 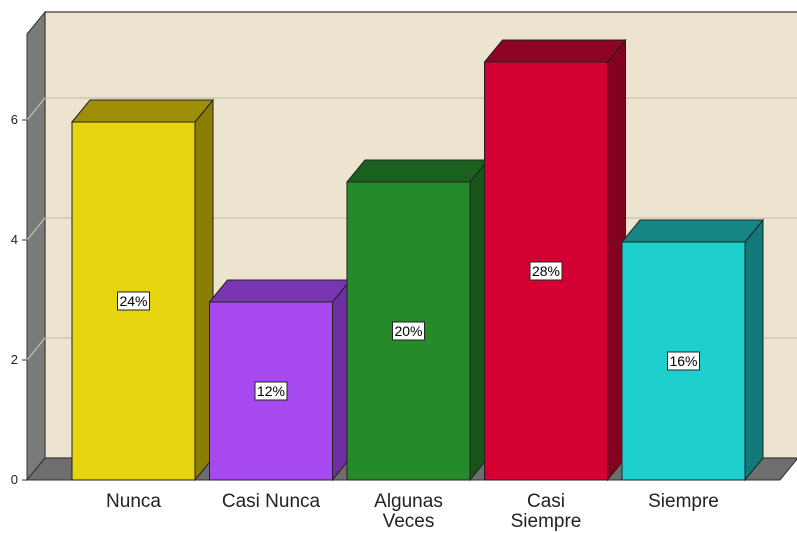 What do you see at coordinates (546, 501) in the screenshot?
I see `x-tick-label: Casi` at bounding box center [546, 501].